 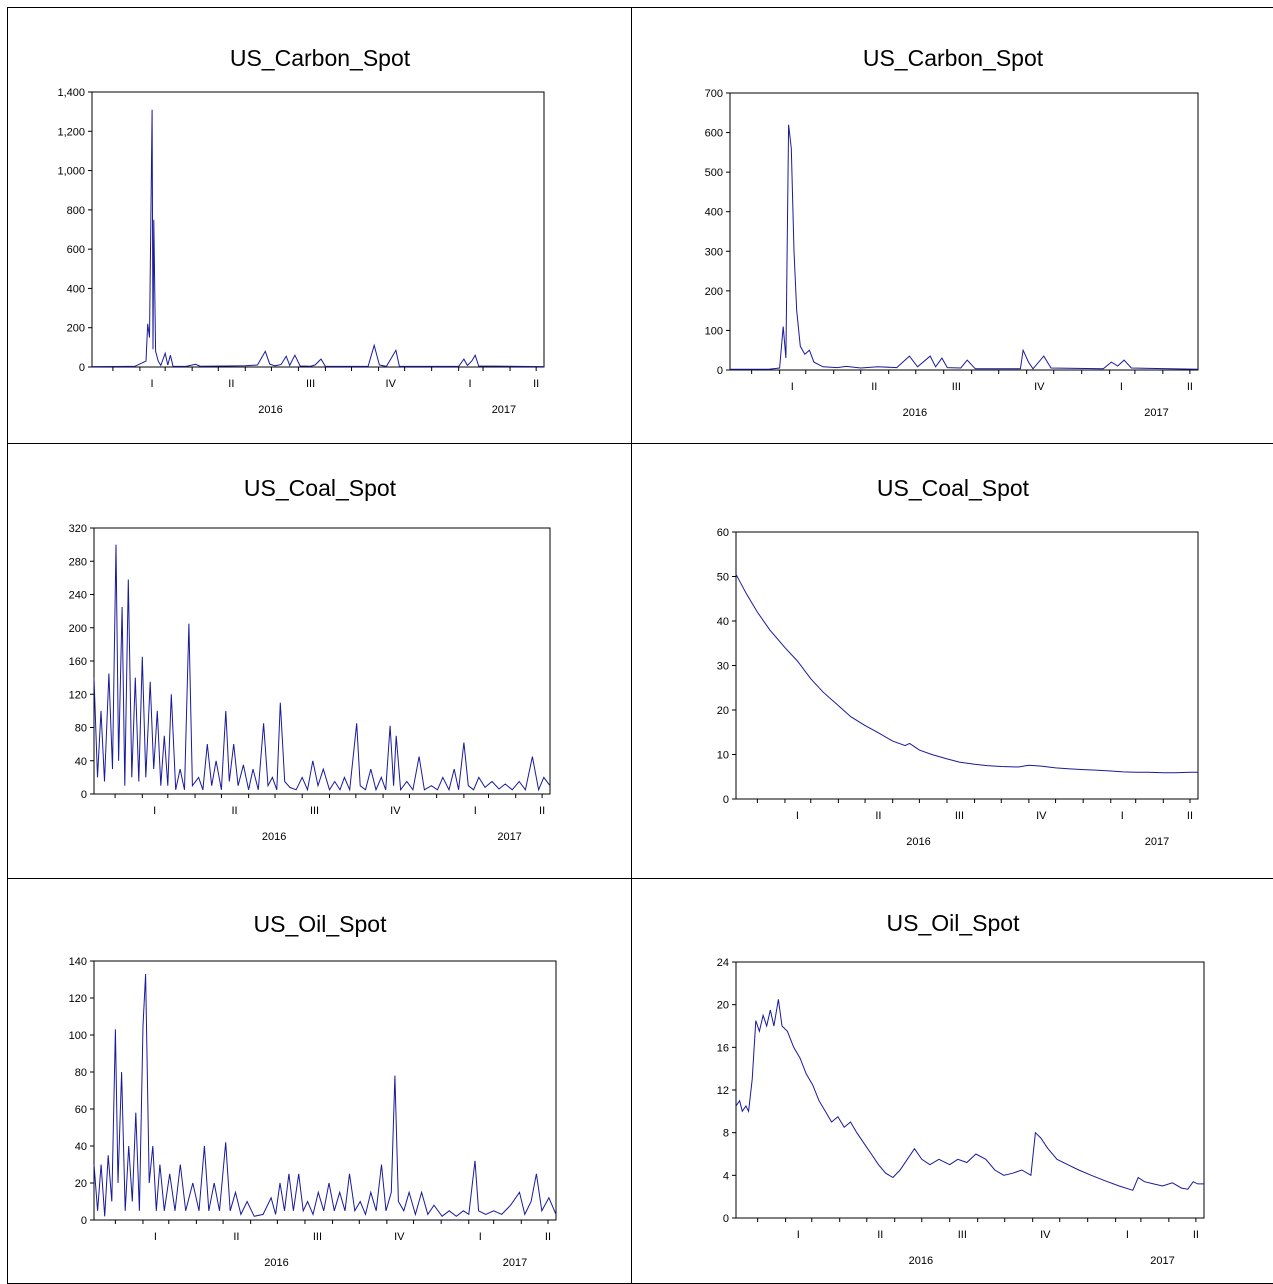 I want to click on y-tick-label: 400, so click(x=714, y=213).